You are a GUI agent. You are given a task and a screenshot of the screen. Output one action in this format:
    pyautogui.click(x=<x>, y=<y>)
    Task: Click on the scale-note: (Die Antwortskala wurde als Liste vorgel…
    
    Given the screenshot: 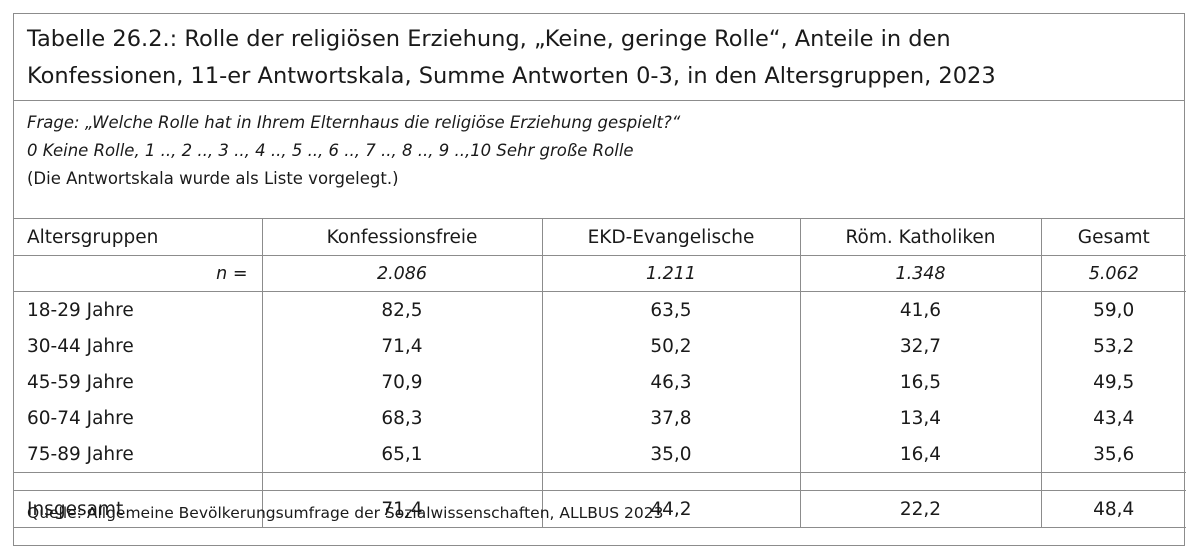 What is the action you would take?
    pyautogui.click(x=213, y=178)
    